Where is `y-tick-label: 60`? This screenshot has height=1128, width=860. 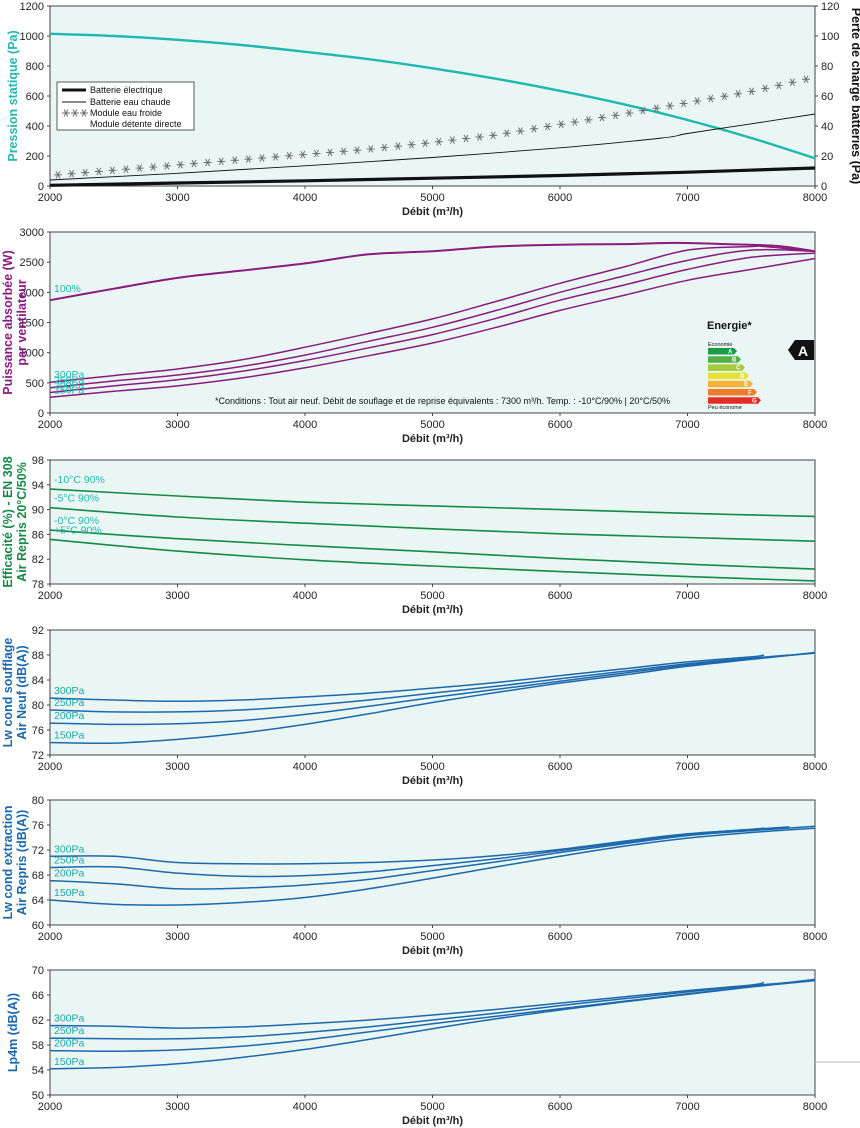 y-tick-label: 60 is located at coordinates (38, 926).